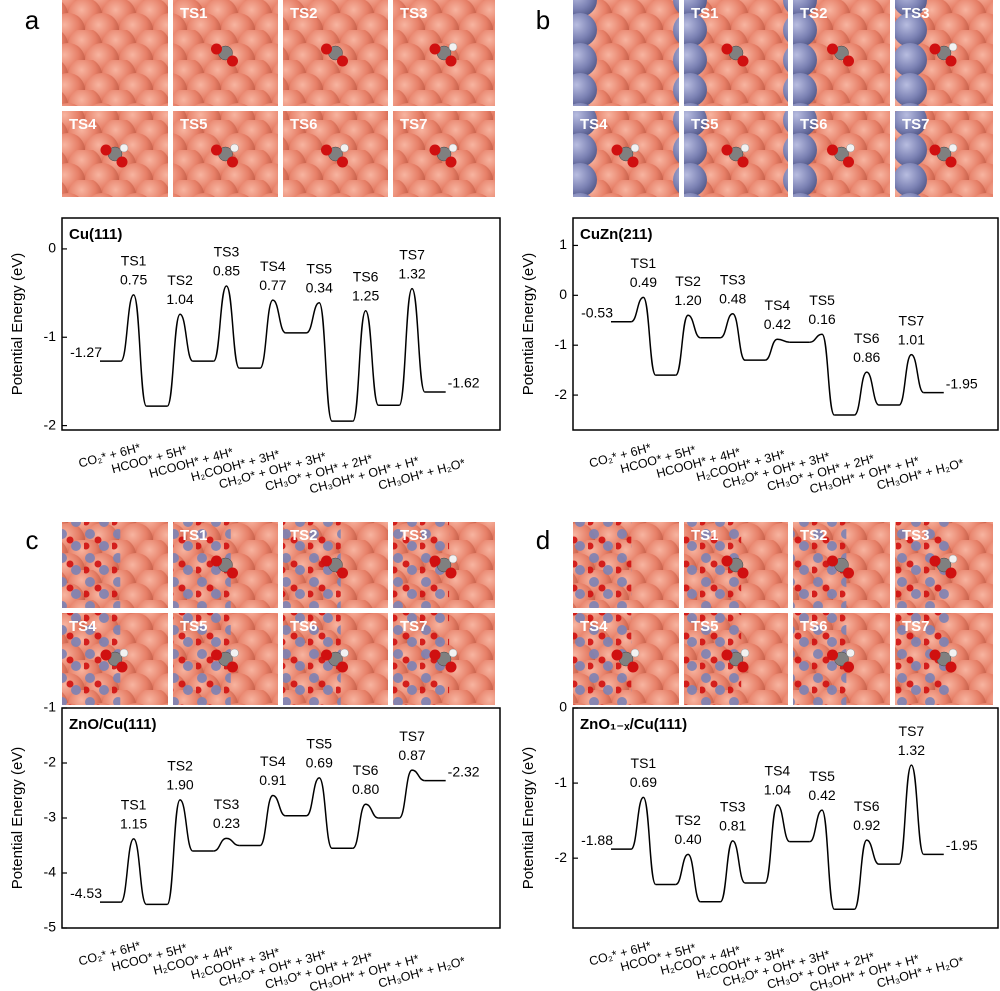 This screenshot has width=1000, height=991. I want to click on barrier-label: 0.81, so click(732, 826).